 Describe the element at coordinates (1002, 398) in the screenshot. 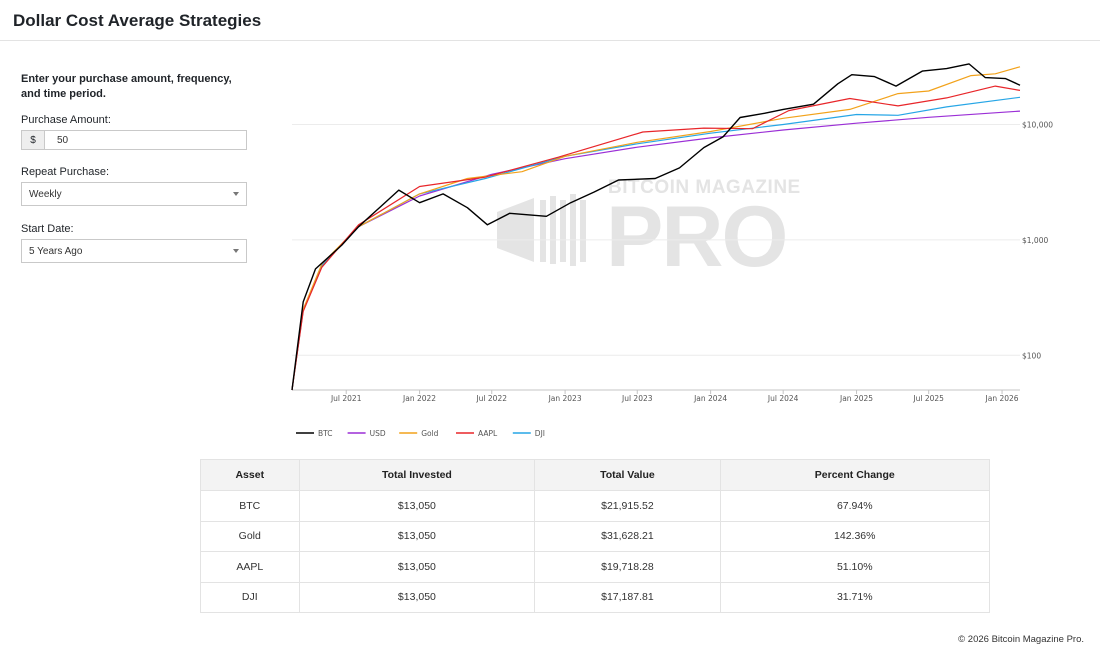

I see `x-tick-label: Jan 2026` at that location.